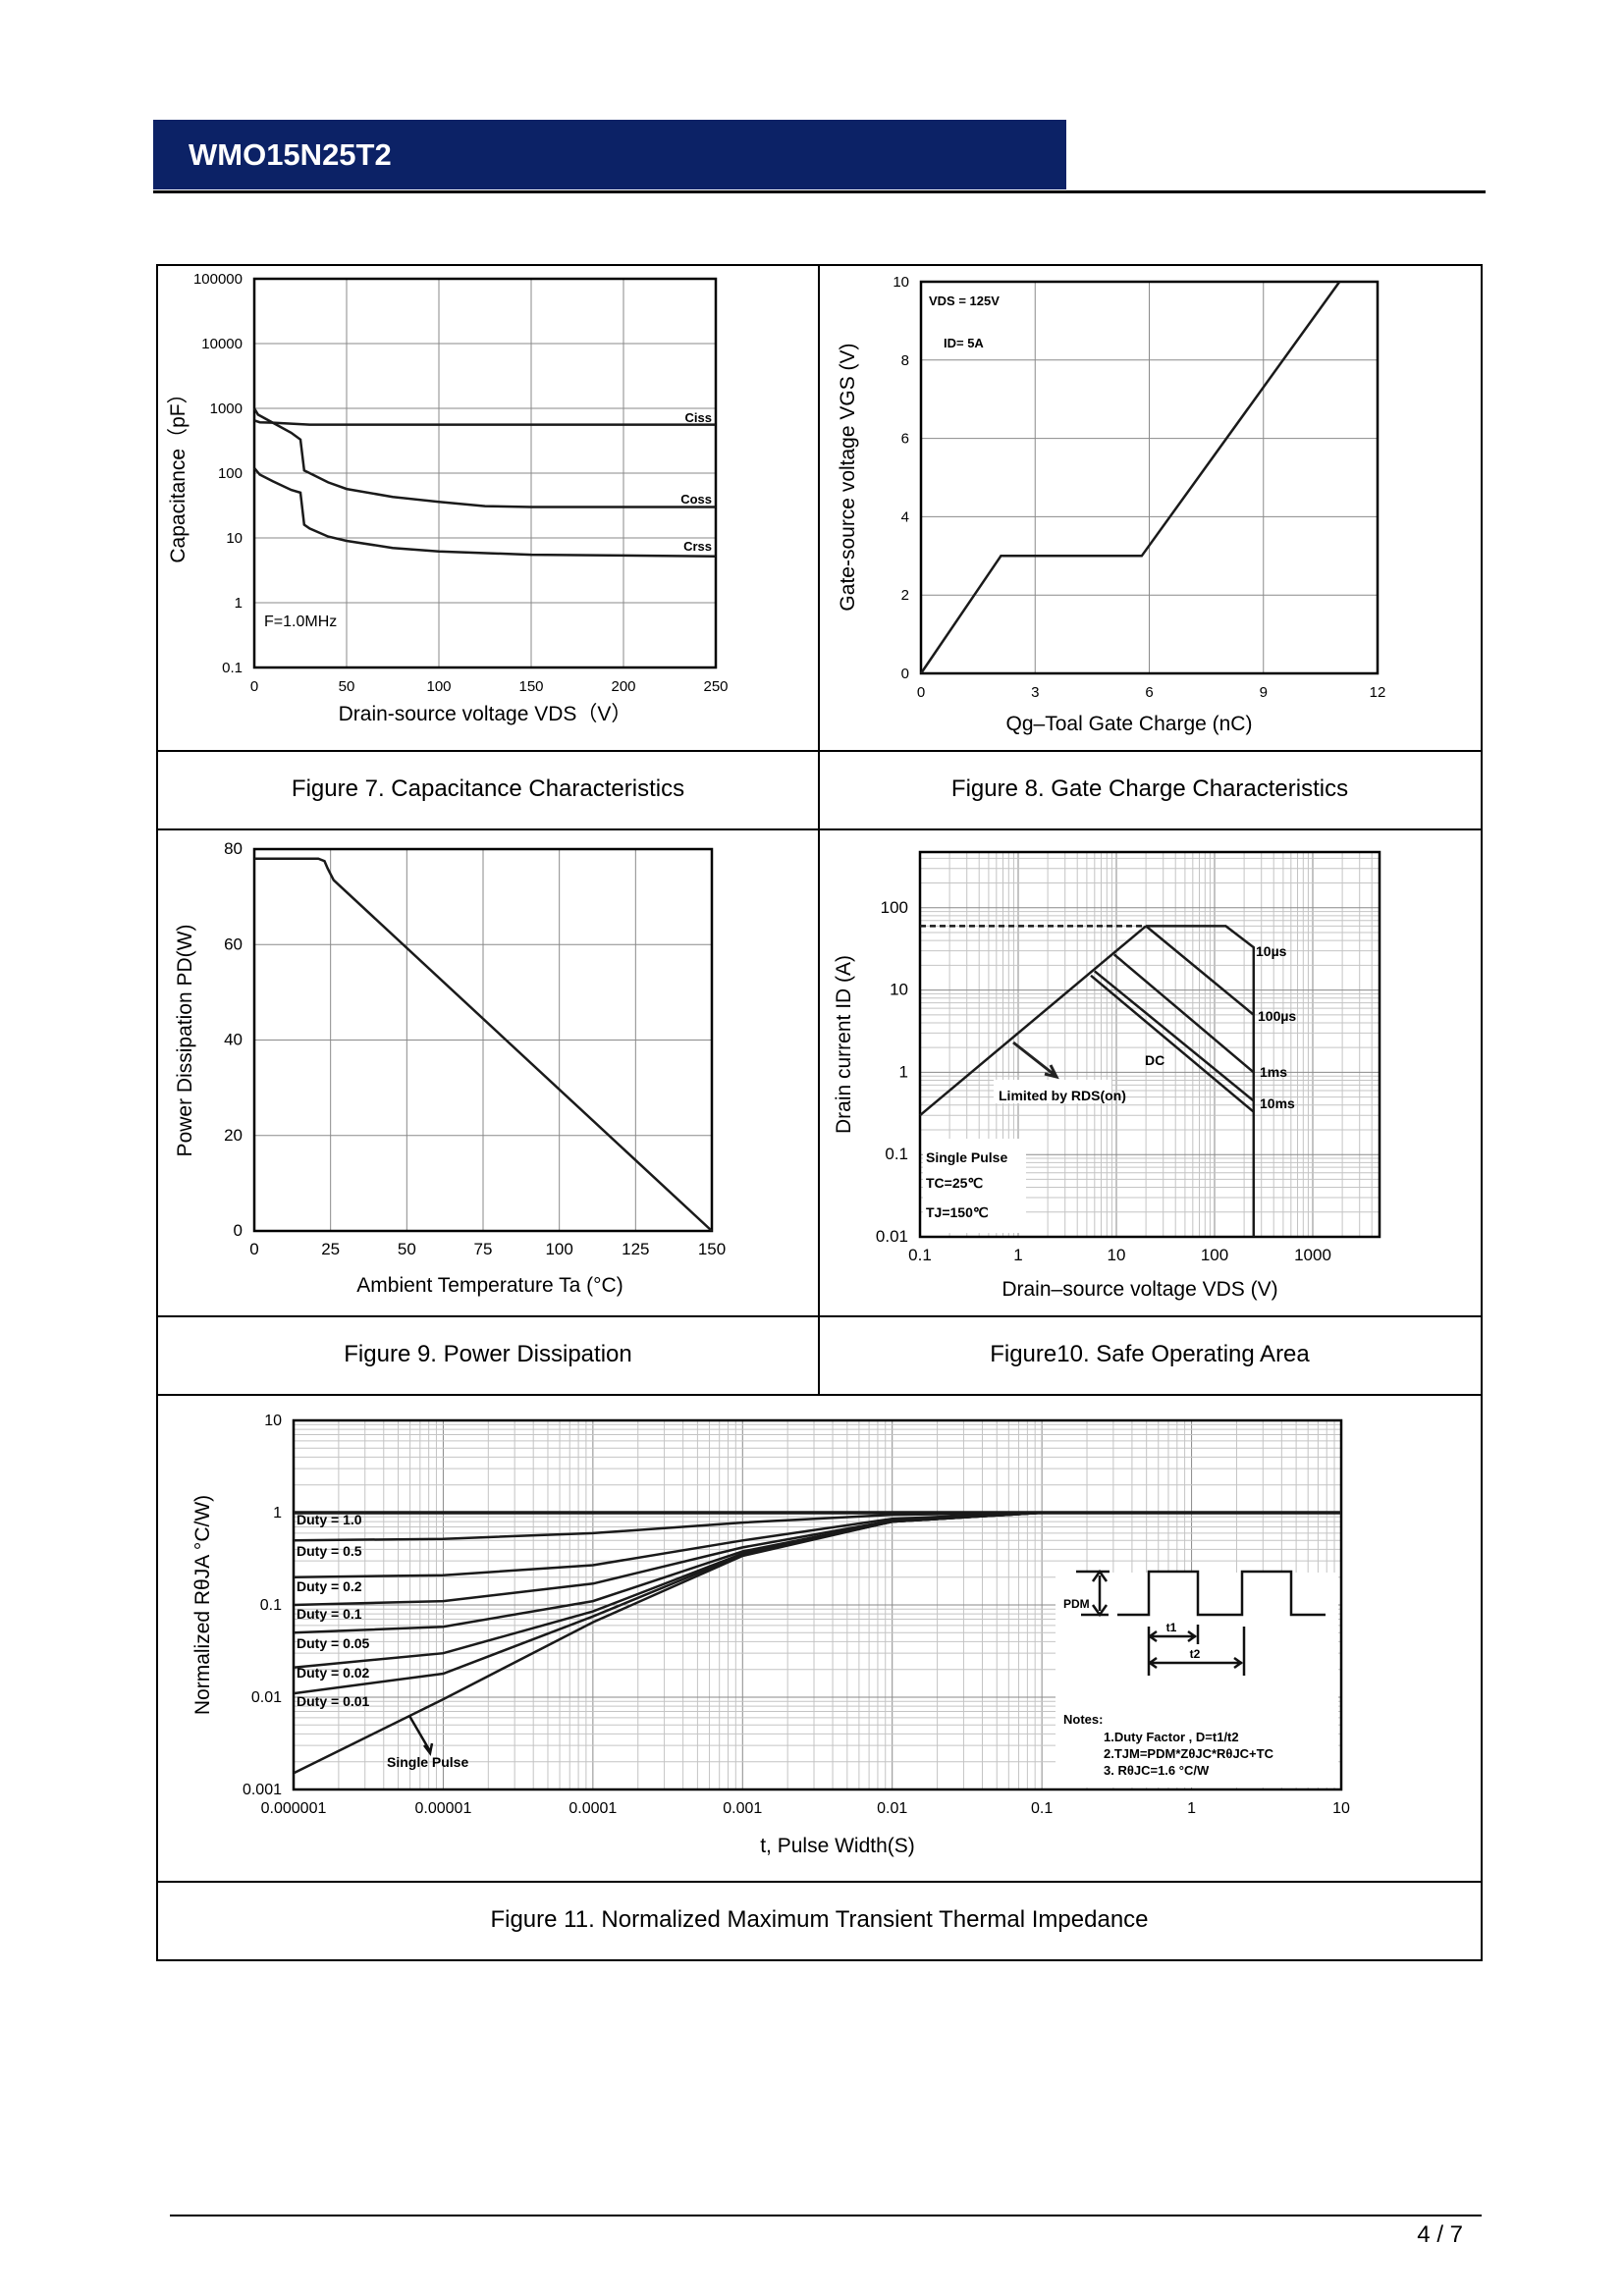  What do you see at coordinates (892, 1809) in the screenshot?
I see `x-tick-label: 0.01` at bounding box center [892, 1809].